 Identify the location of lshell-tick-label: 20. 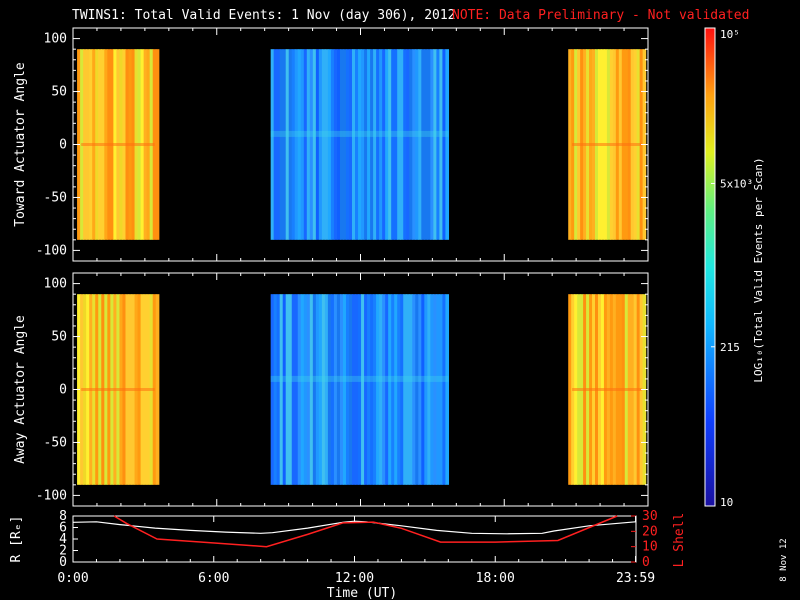
(650, 531).